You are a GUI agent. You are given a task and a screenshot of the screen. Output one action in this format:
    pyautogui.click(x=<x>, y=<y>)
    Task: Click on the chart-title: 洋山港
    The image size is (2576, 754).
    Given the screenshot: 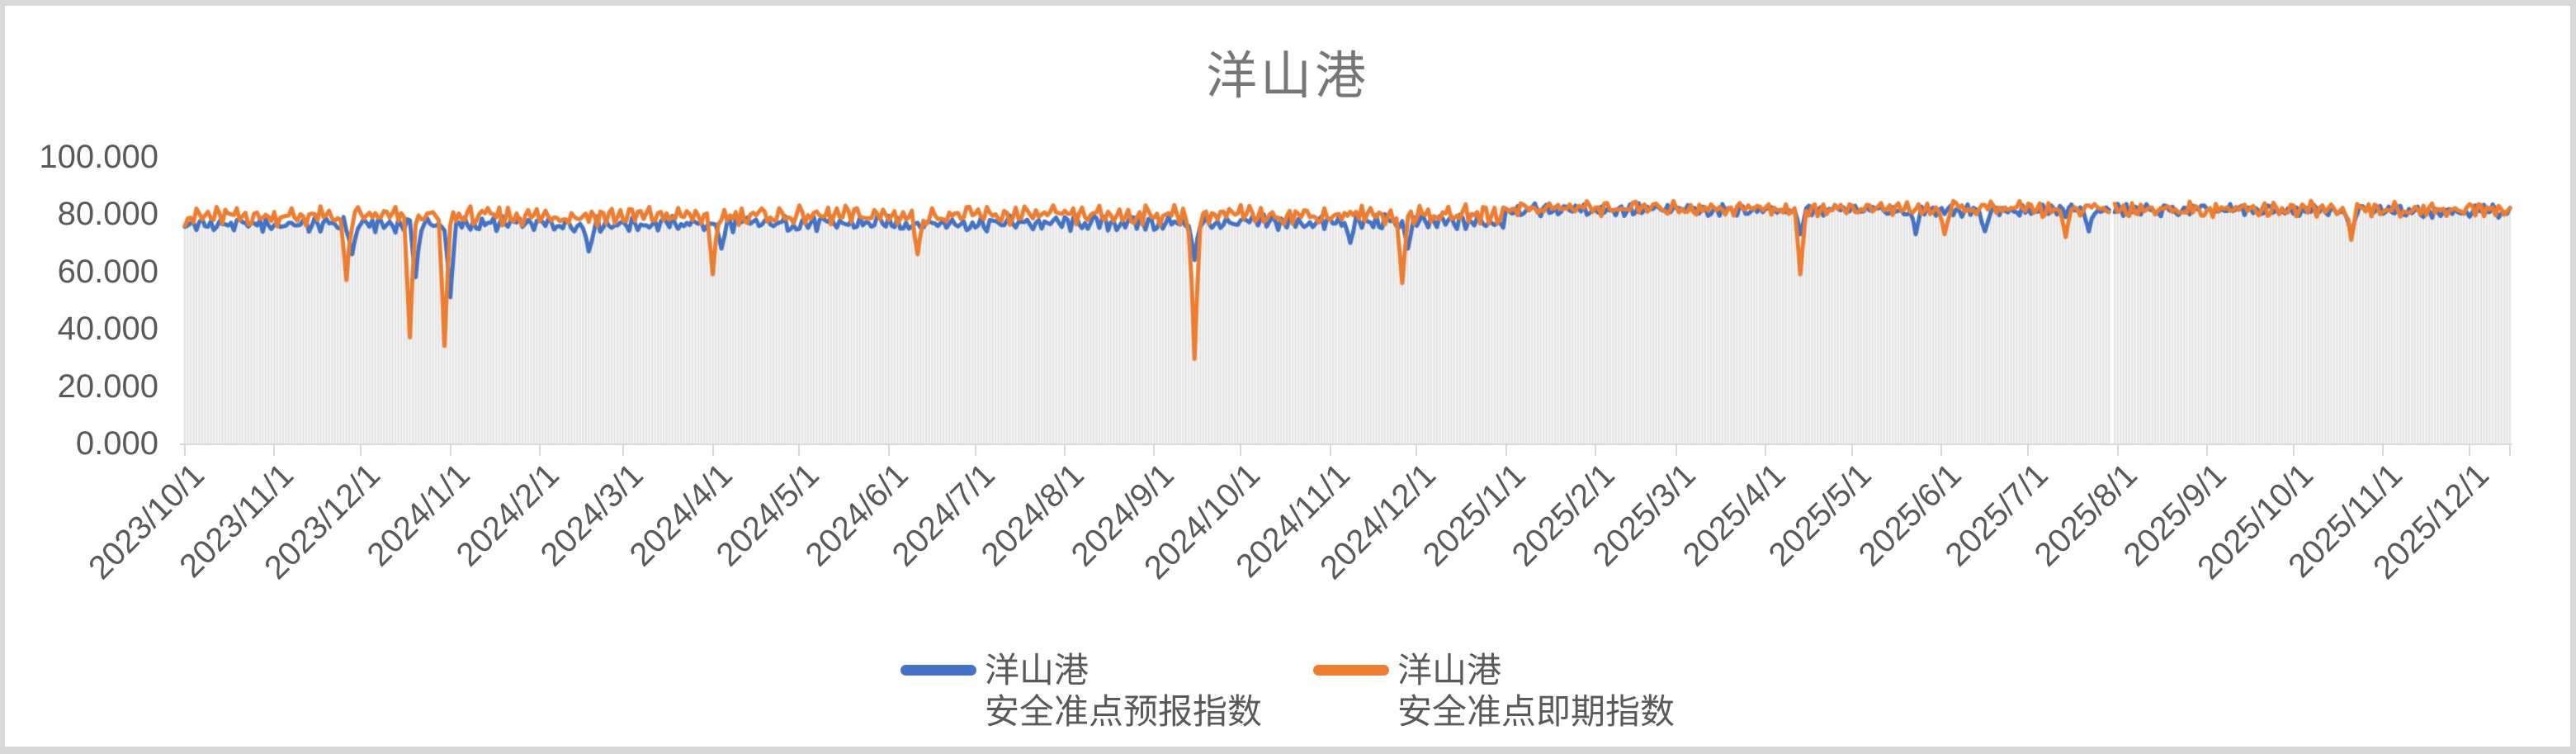 What is the action you would take?
    pyautogui.click(x=1287, y=76)
    